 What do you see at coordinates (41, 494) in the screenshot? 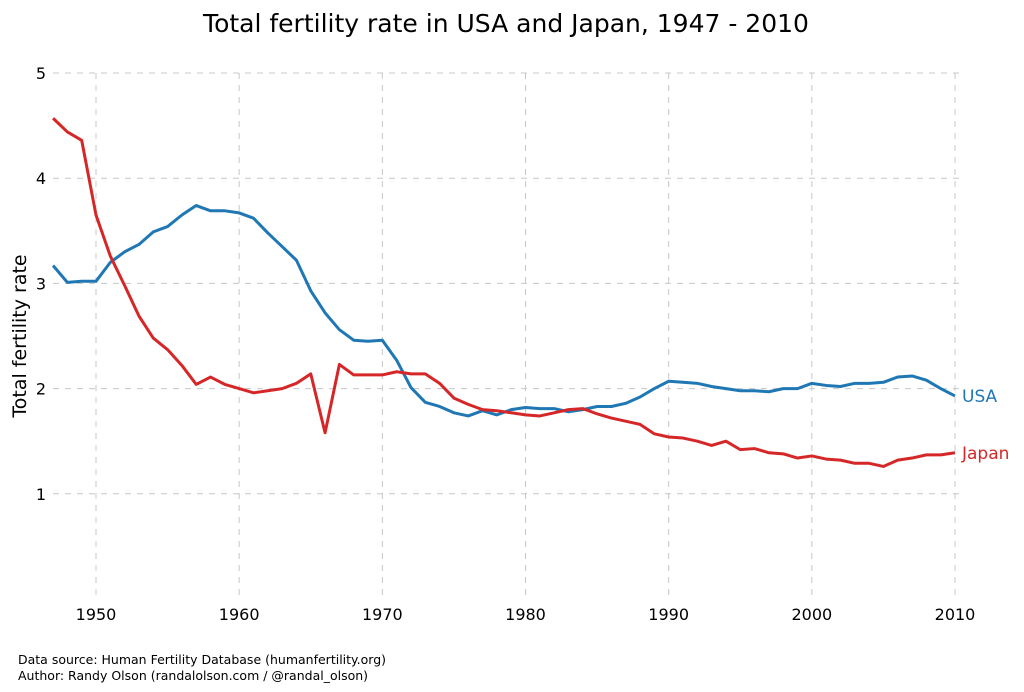
I see `y-tick-label: 1` at bounding box center [41, 494].